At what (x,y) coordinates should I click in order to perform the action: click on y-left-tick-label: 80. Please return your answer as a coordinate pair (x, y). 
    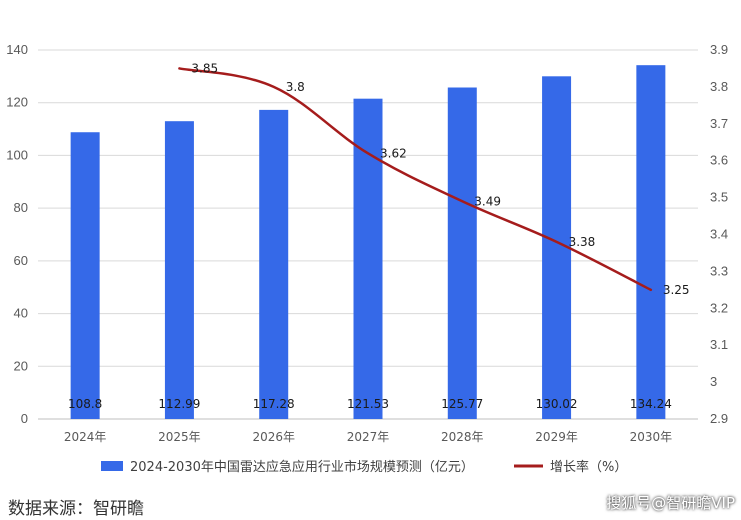
    Looking at the image, I should click on (21, 207).